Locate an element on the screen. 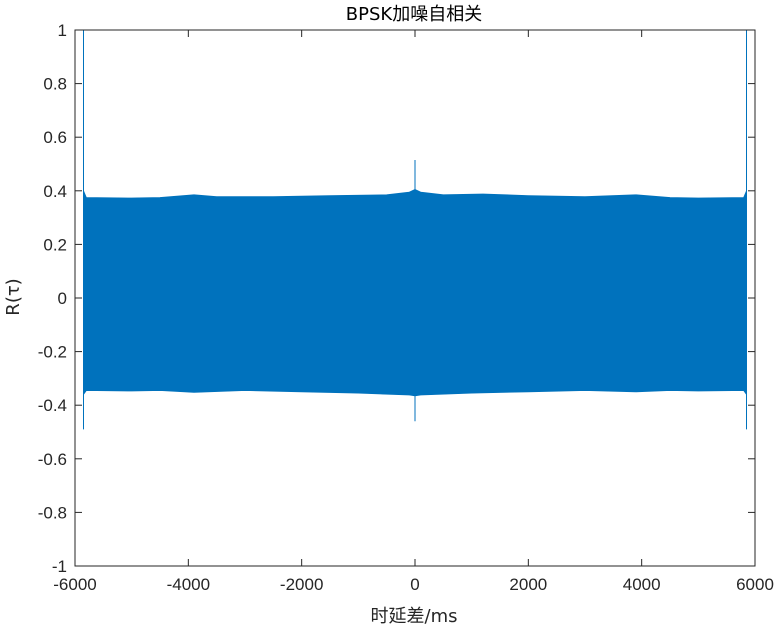  y-tick-label: 0 is located at coordinates (62, 298).